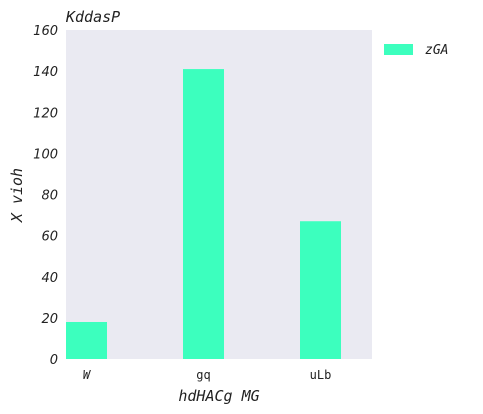 The width and height of the screenshot is (483, 414). What do you see at coordinates (321, 375) in the screenshot?
I see `x-tick-label-ulb: uLb` at bounding box center [321, 375].